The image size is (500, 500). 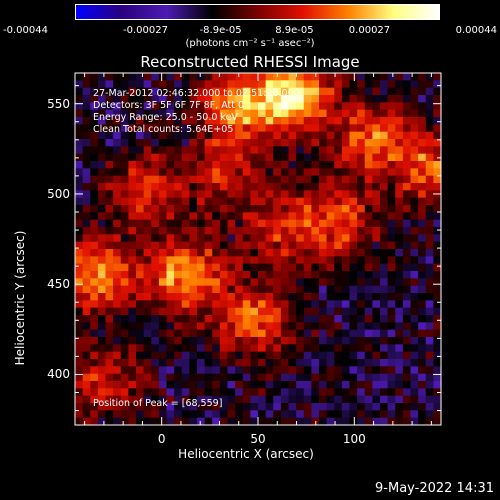 I want to click on colorbar-tick-label: -0.00044, so click(x=25, y=30).